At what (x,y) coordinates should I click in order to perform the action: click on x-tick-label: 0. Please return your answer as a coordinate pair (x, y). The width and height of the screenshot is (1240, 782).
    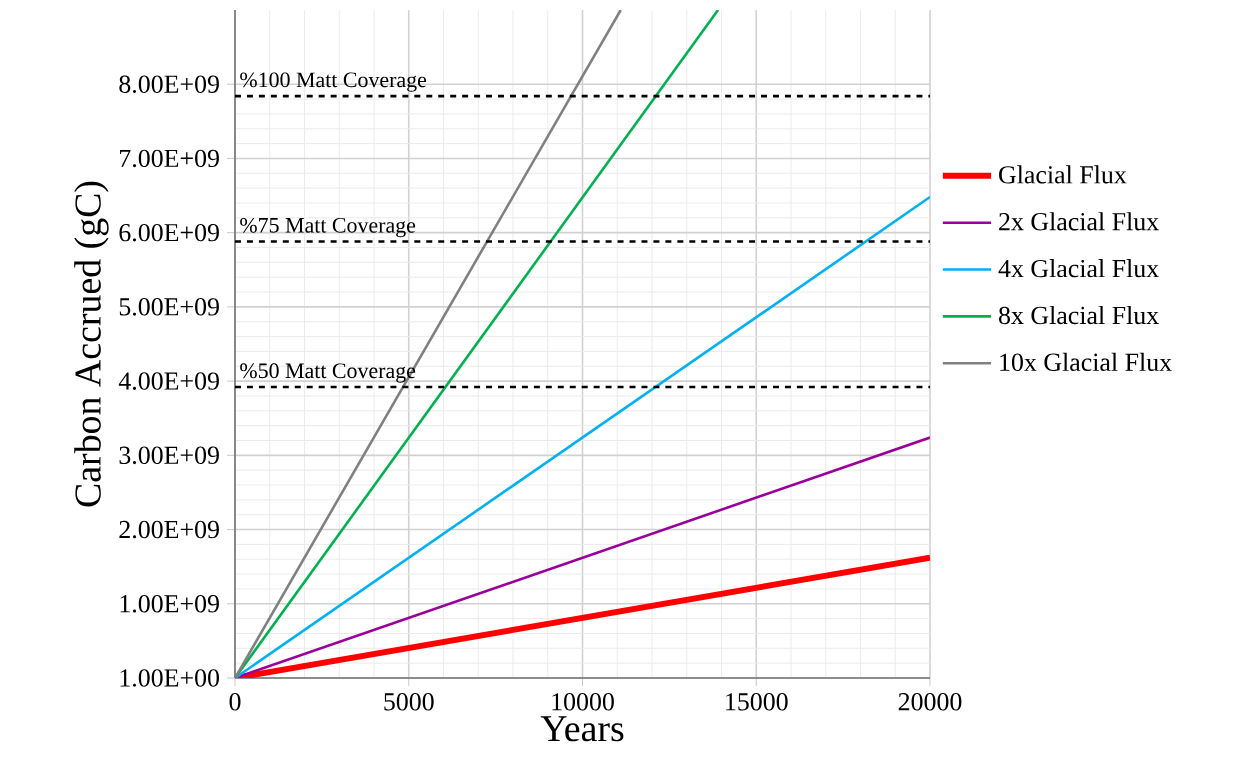
    Looking at the image, I should click on (235, 702).